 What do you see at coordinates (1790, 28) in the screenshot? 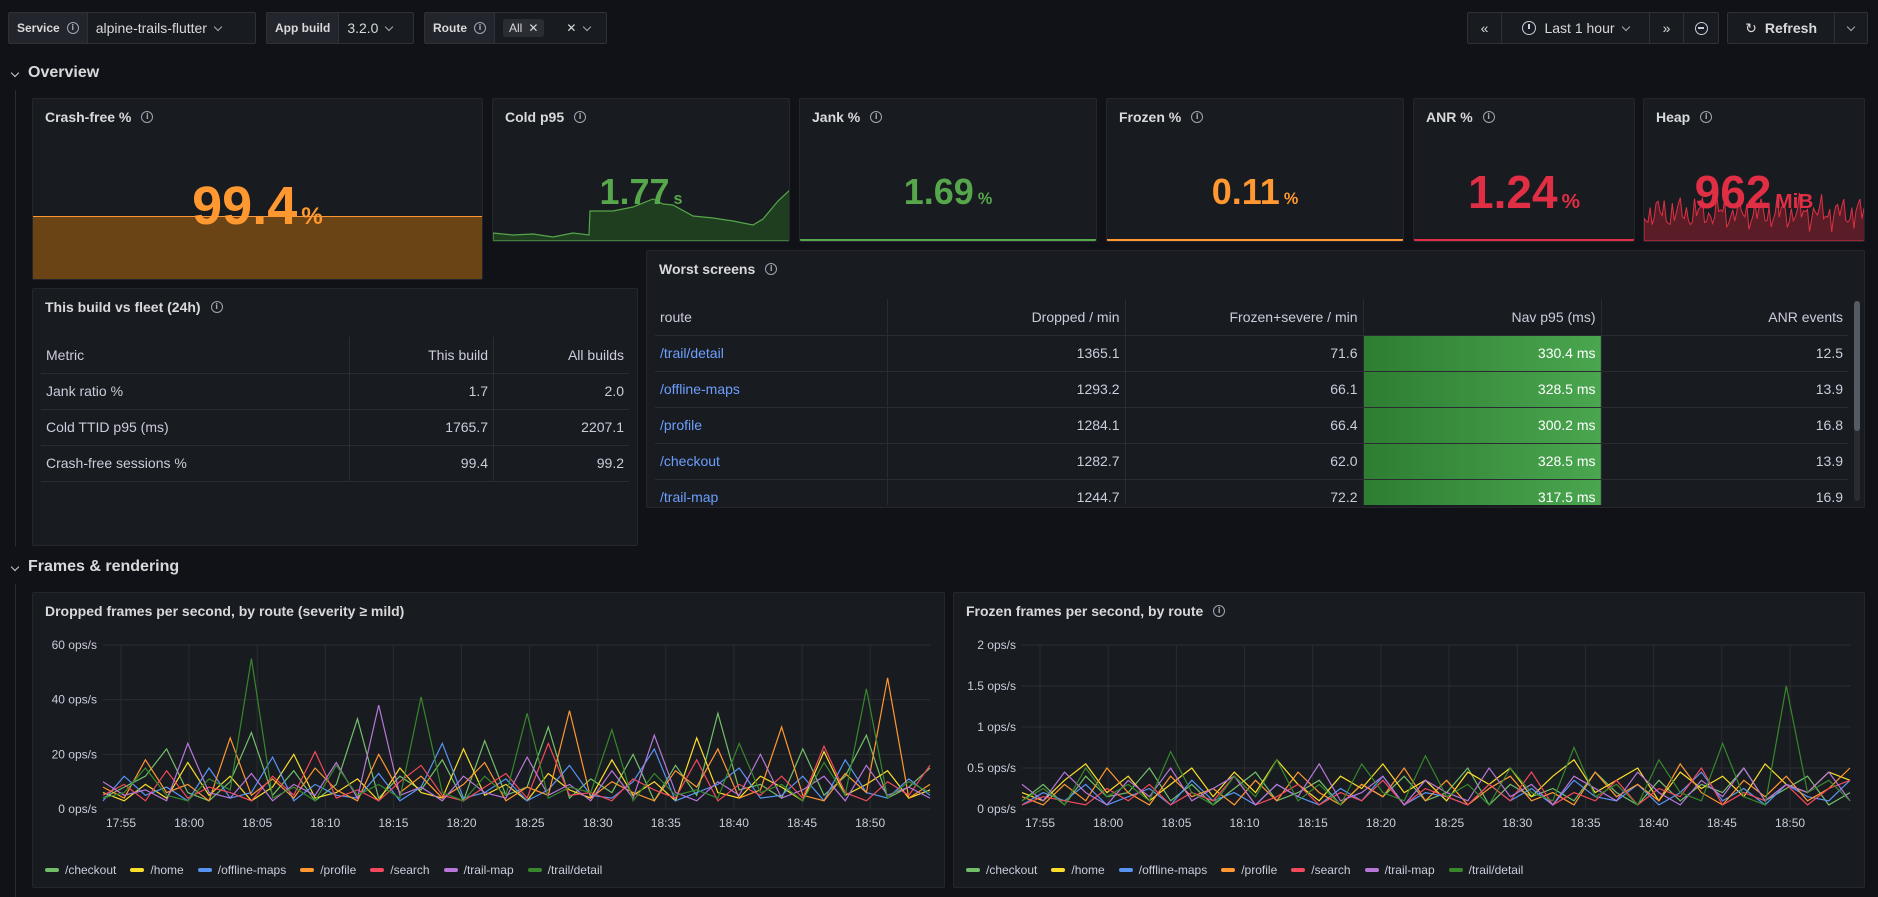
I see `refresh-label: Refresh` at bounding box center [1790, 28].